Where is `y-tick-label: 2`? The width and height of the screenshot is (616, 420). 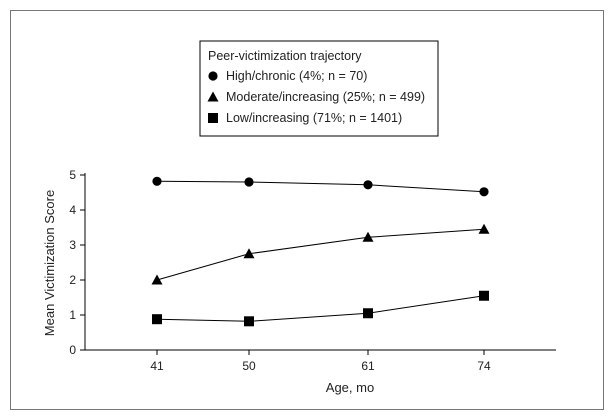
y-tick-label: 2 is located at coordinates (72, 280).